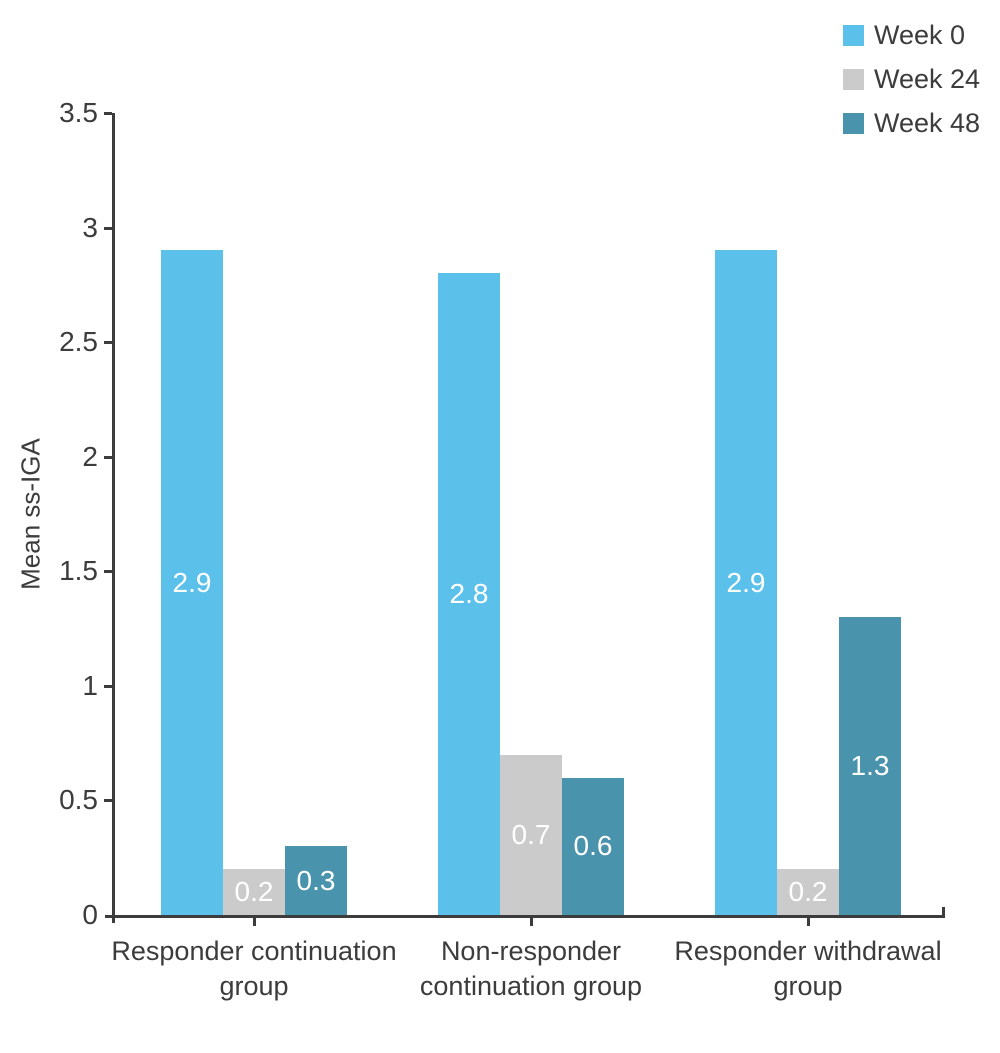 The image size is (1000, 1053). What do you see at coordinates (254, 951) in the screenshot?
I see `category-label-line: Responder continuation` at bounding box center [254, 951].